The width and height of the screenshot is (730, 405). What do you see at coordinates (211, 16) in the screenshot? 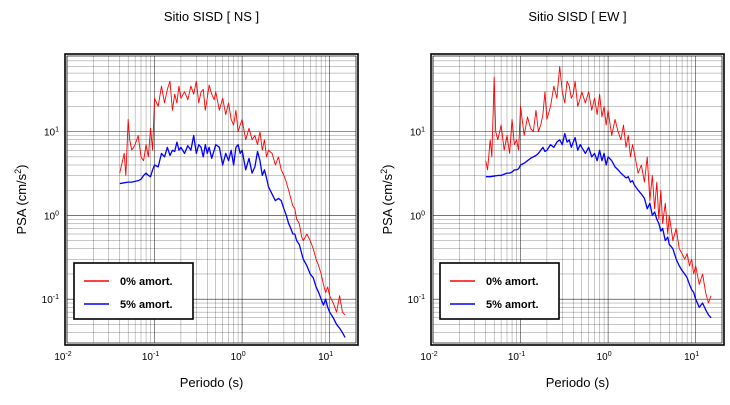
I see `chart-title: Sitio SISD [ NS ]` at bounding box center [211, 16].